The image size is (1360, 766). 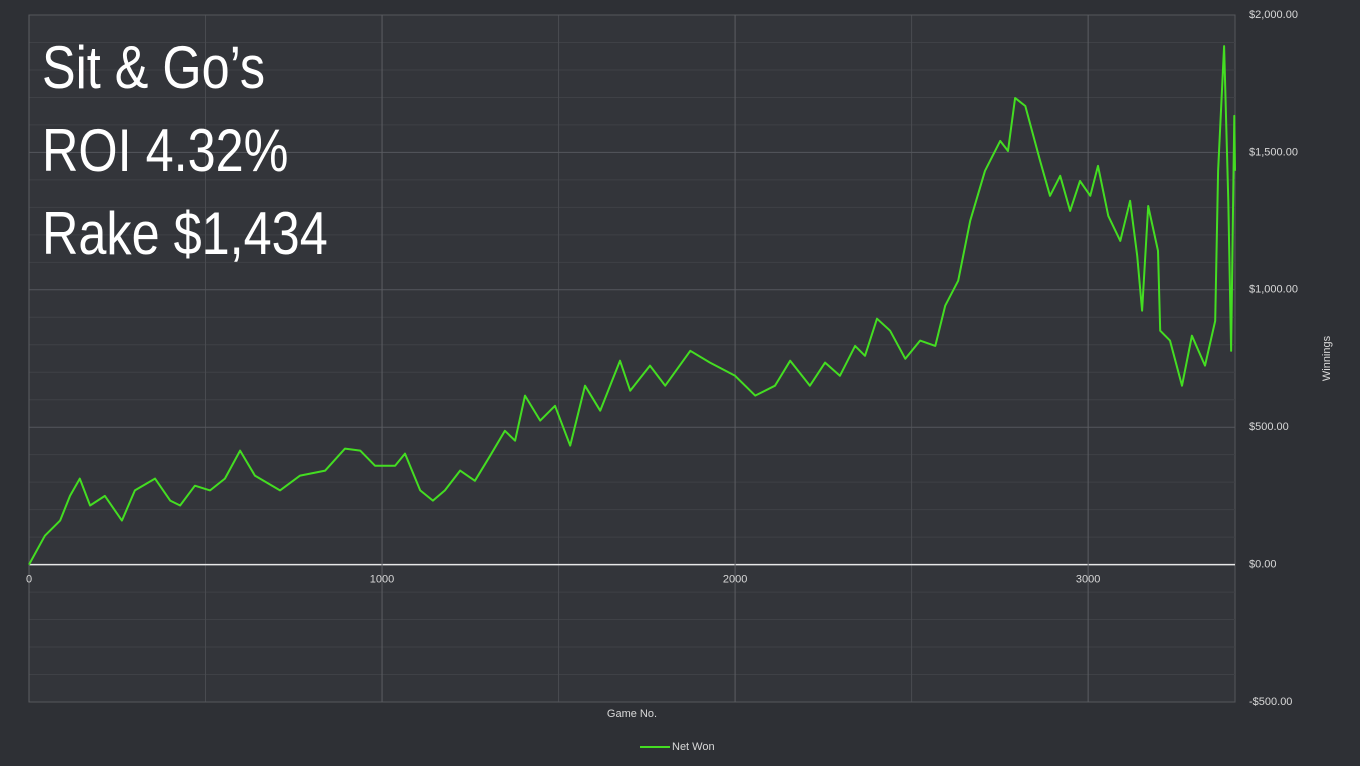 What do you see at coordinates (1273, 152) in the screenshot?
I see `y-tick-label: $1,500.00` at bounding box center [1273, 152].